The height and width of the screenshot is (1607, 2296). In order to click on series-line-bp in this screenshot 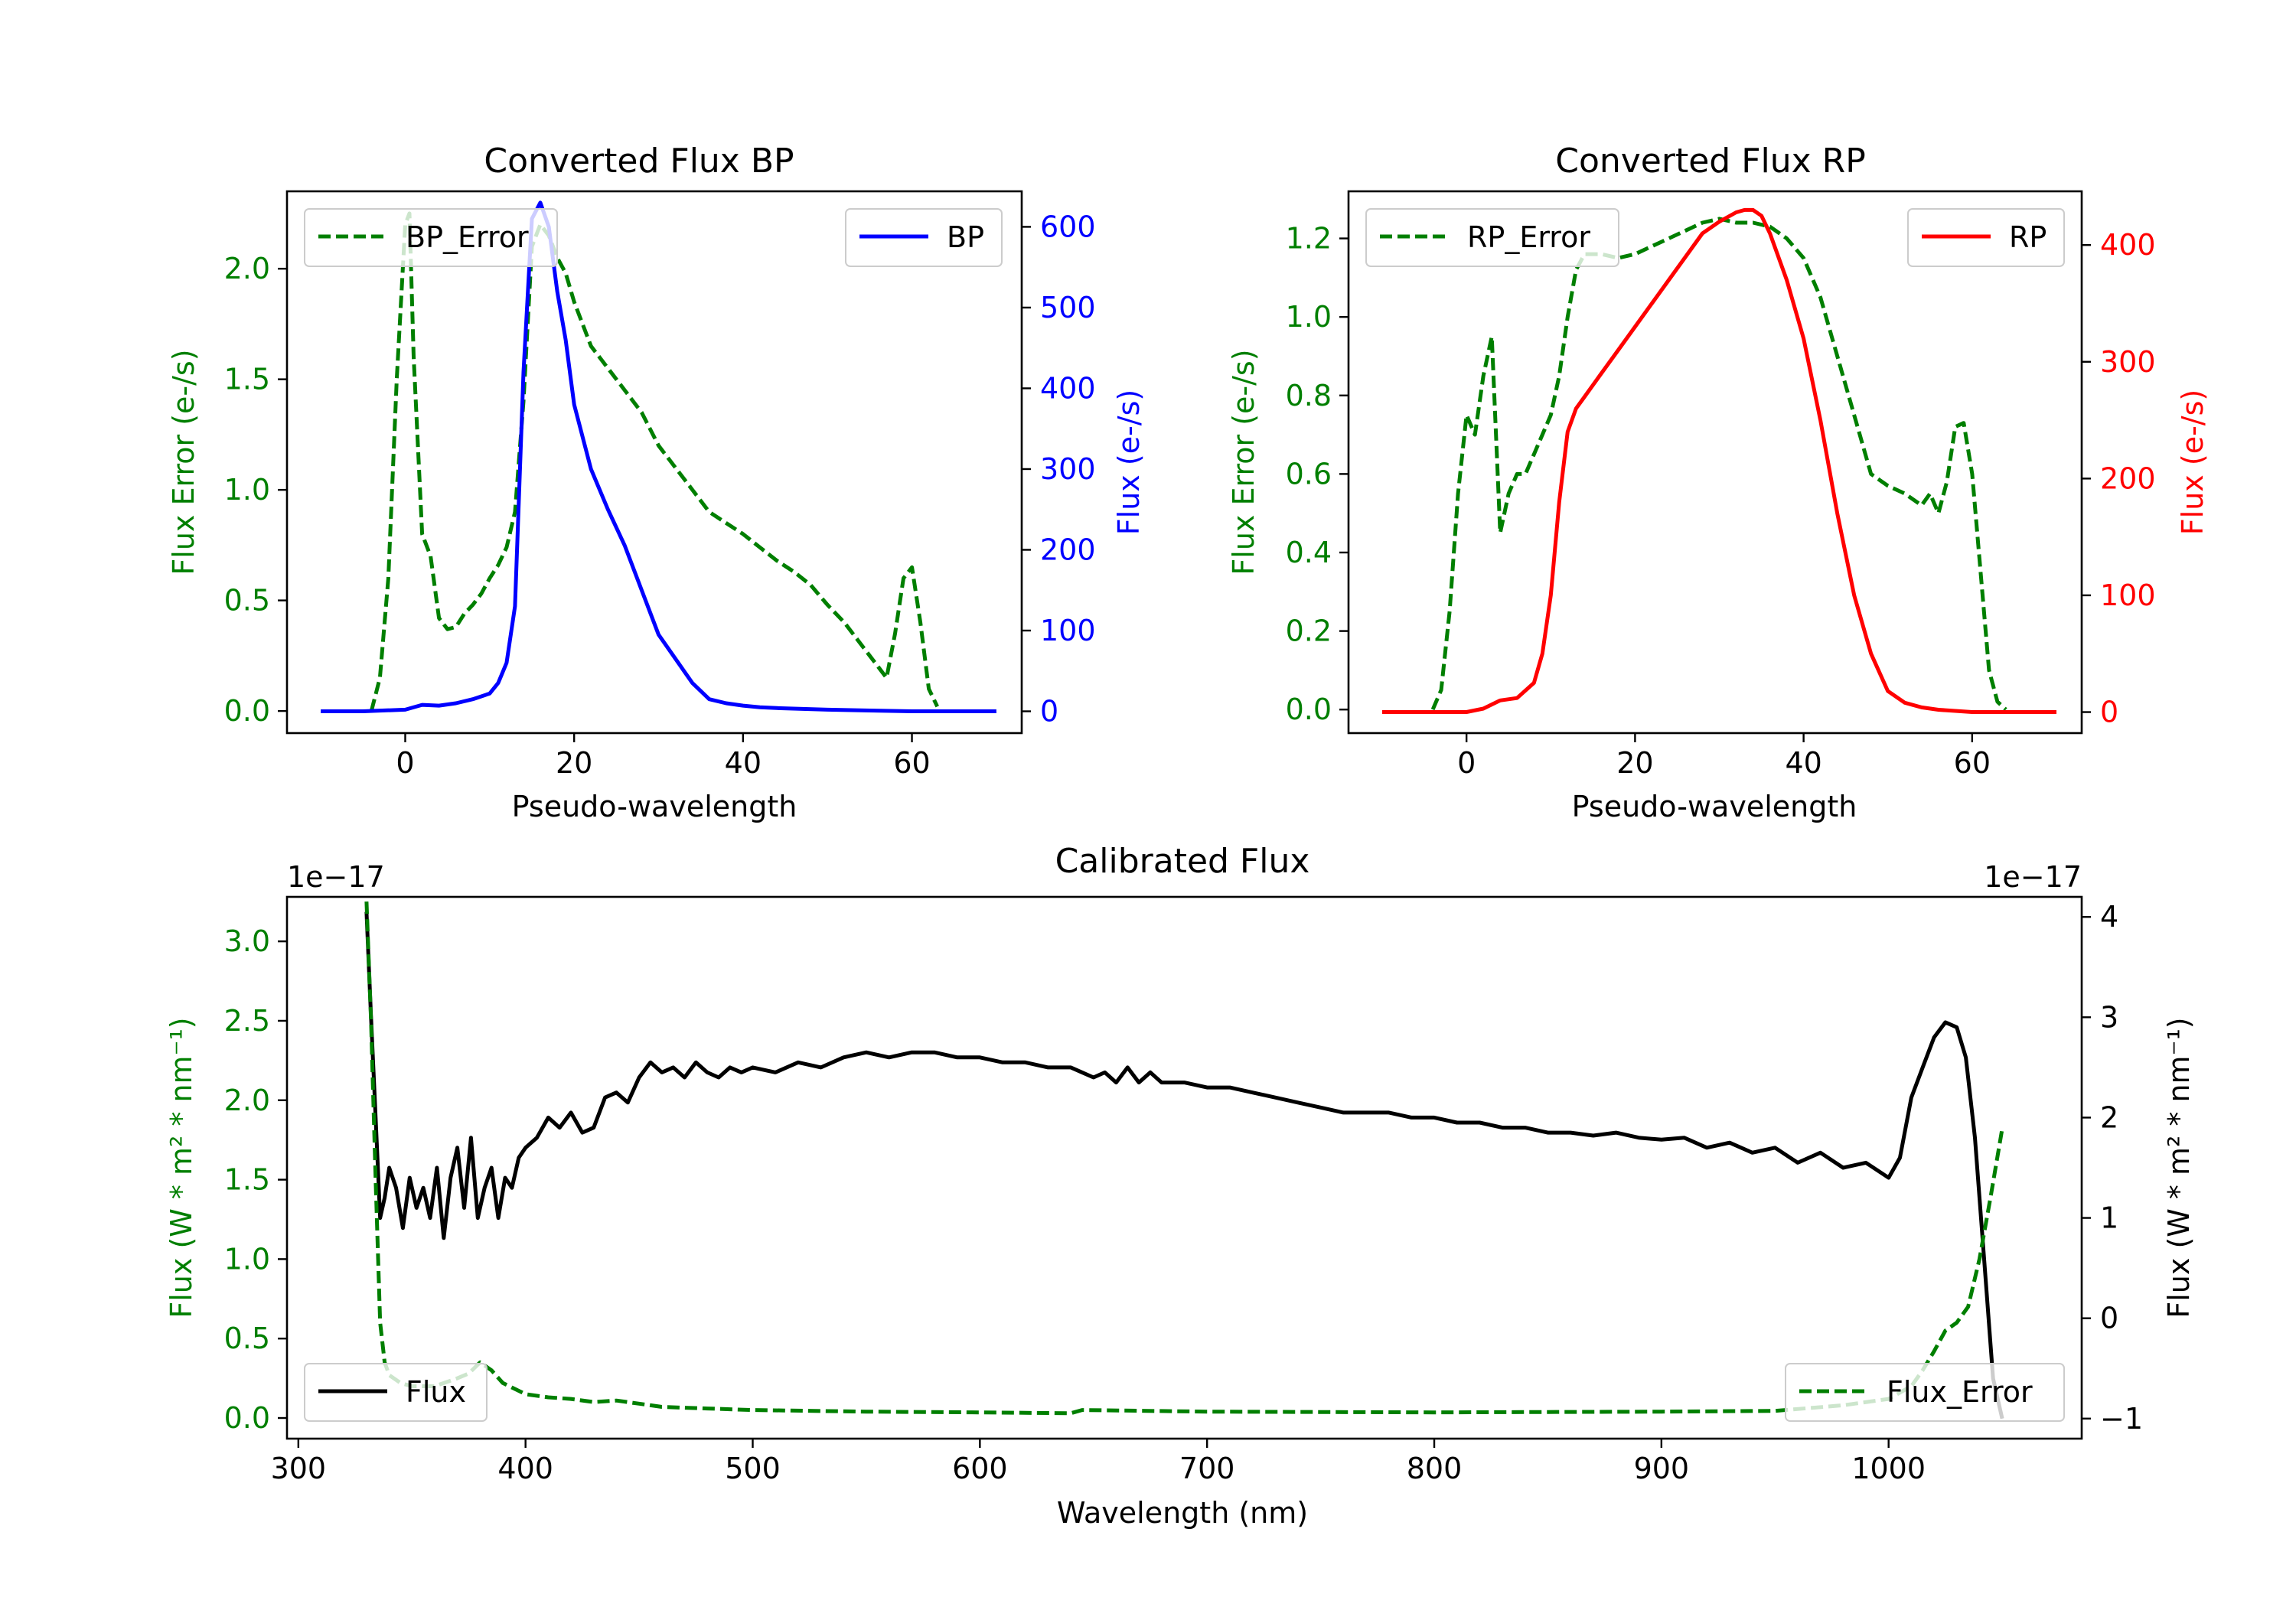, I will do `click(658, 457)`.